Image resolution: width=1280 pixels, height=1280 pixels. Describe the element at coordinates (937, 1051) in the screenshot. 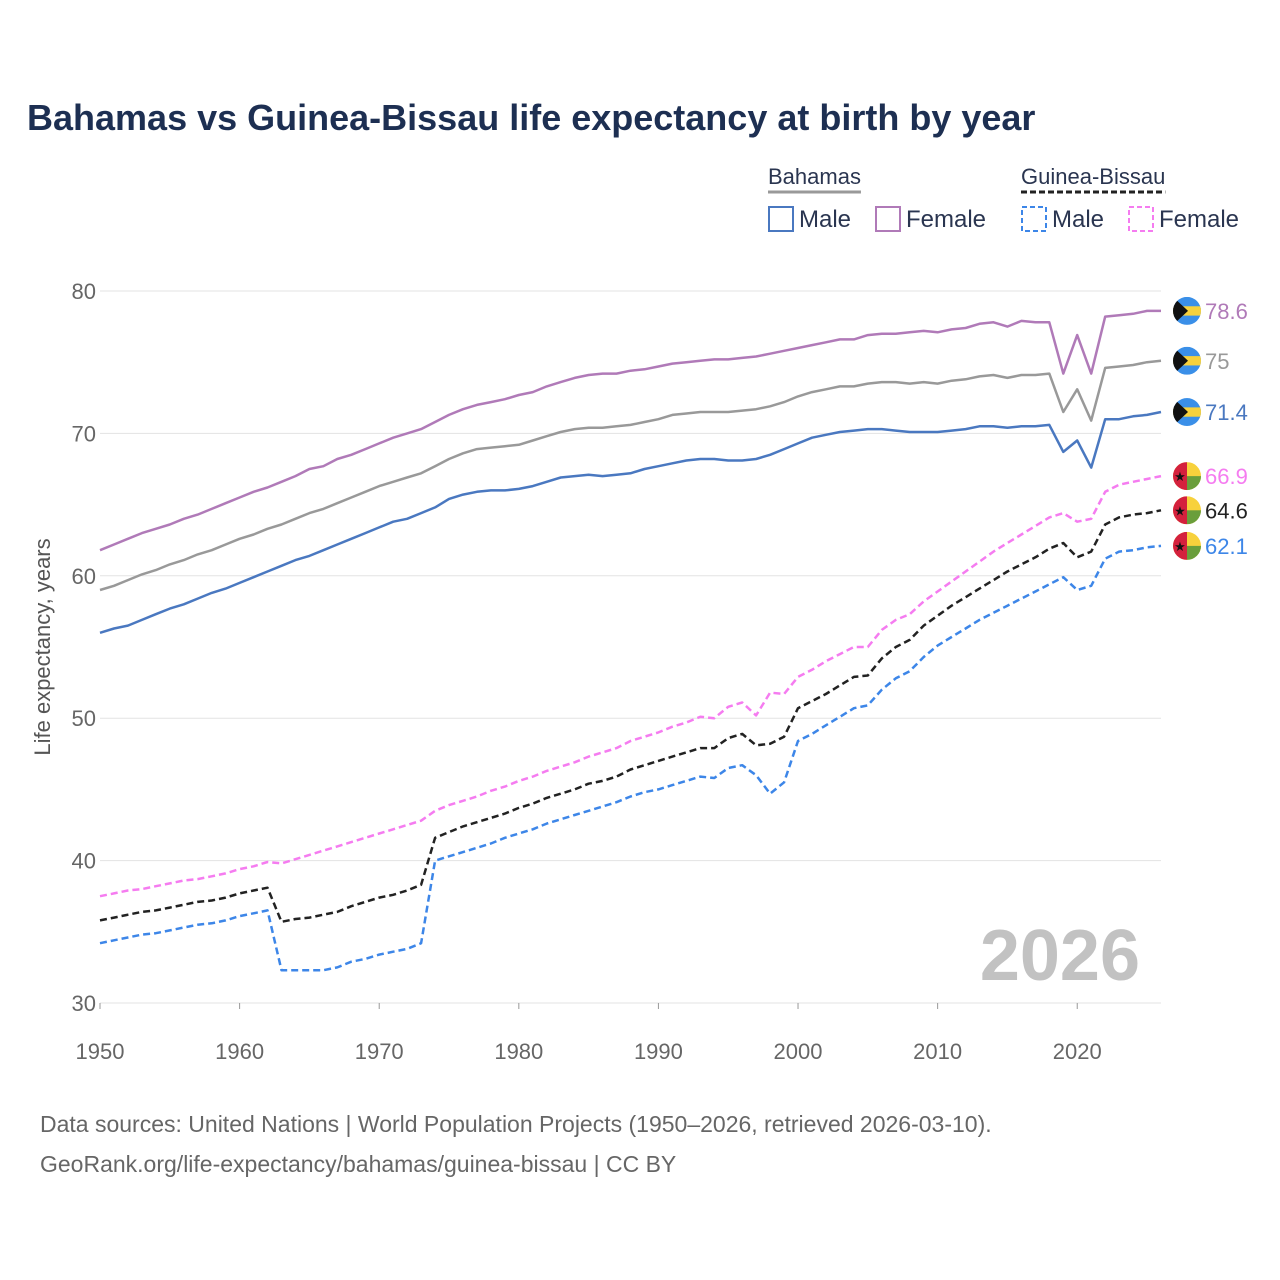

I see `x-tick-label: 2010` at that location.